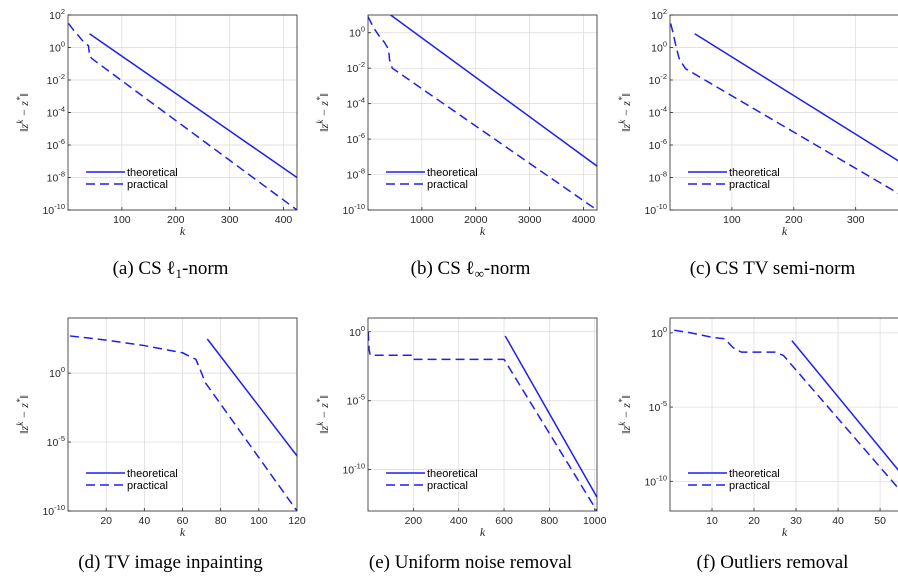 The height and width of the screenshot is (578, 898). What do you see at coordinates (171, 269) in the screenshot?
I see `panel-caption: (a) CS ℓ1-norm` at bounding box center [171, 269].